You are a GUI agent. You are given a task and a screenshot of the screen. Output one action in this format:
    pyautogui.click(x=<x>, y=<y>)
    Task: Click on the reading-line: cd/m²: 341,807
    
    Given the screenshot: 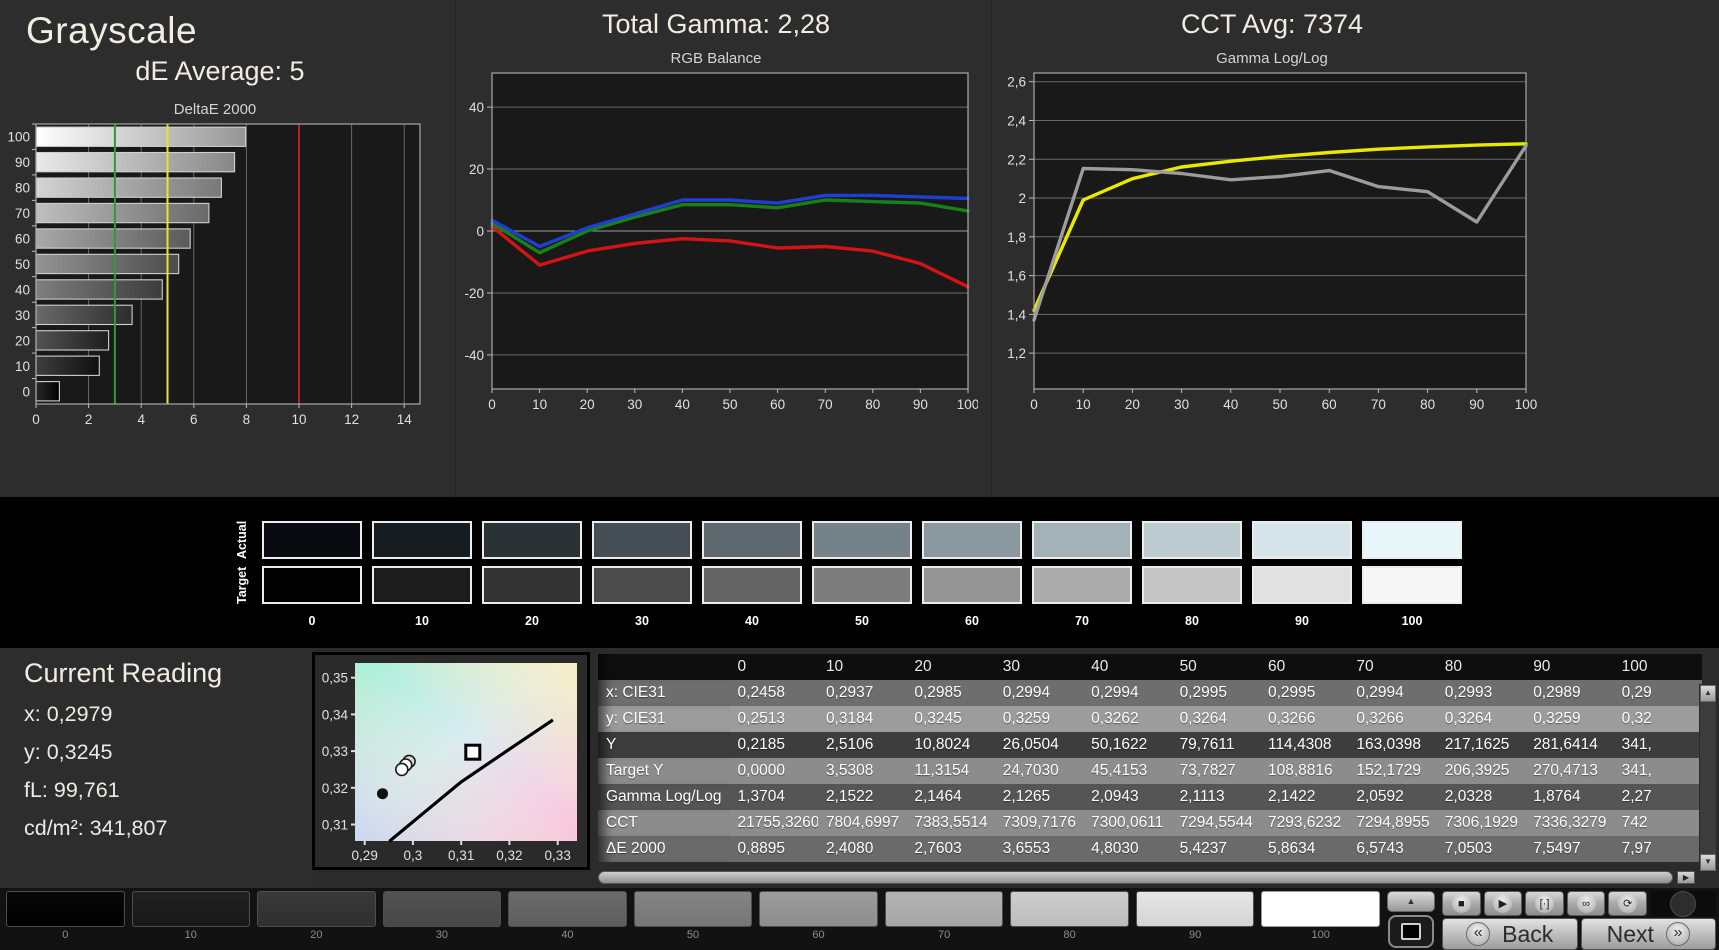 What is the action you would take?
    pyautogui.click(x=96, y=828)
    